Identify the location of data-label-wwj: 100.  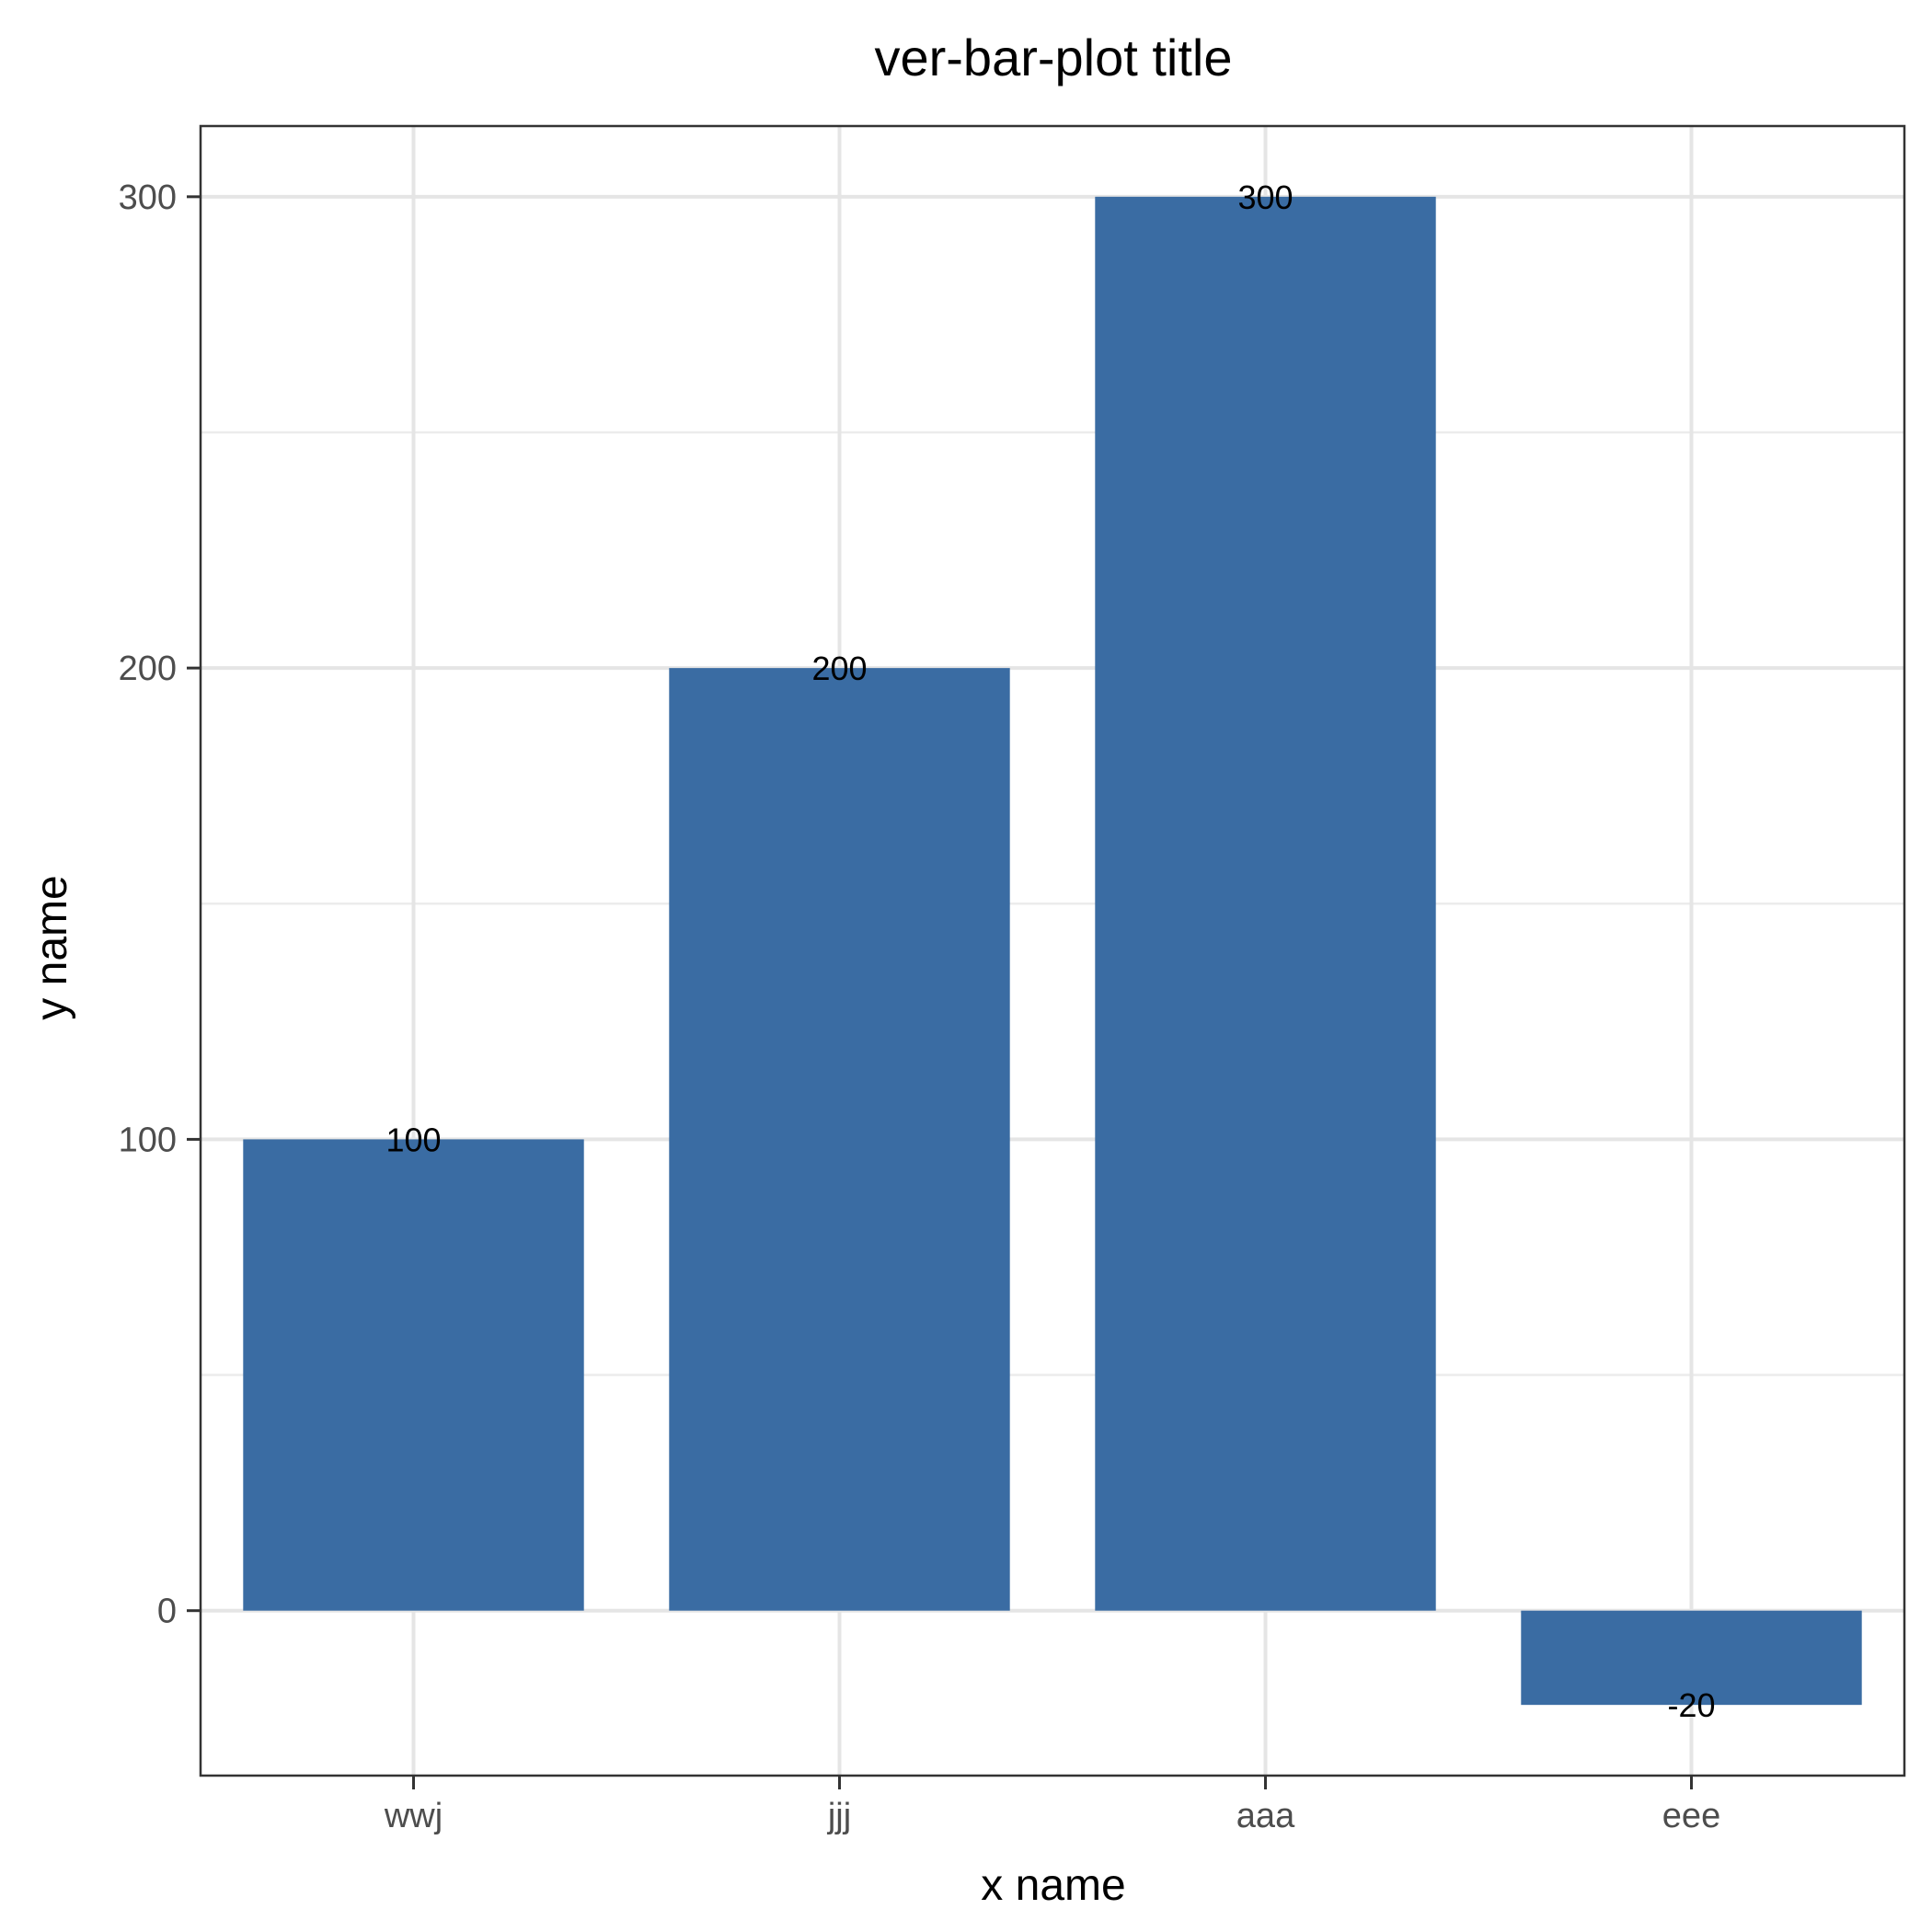
(413, 1139).